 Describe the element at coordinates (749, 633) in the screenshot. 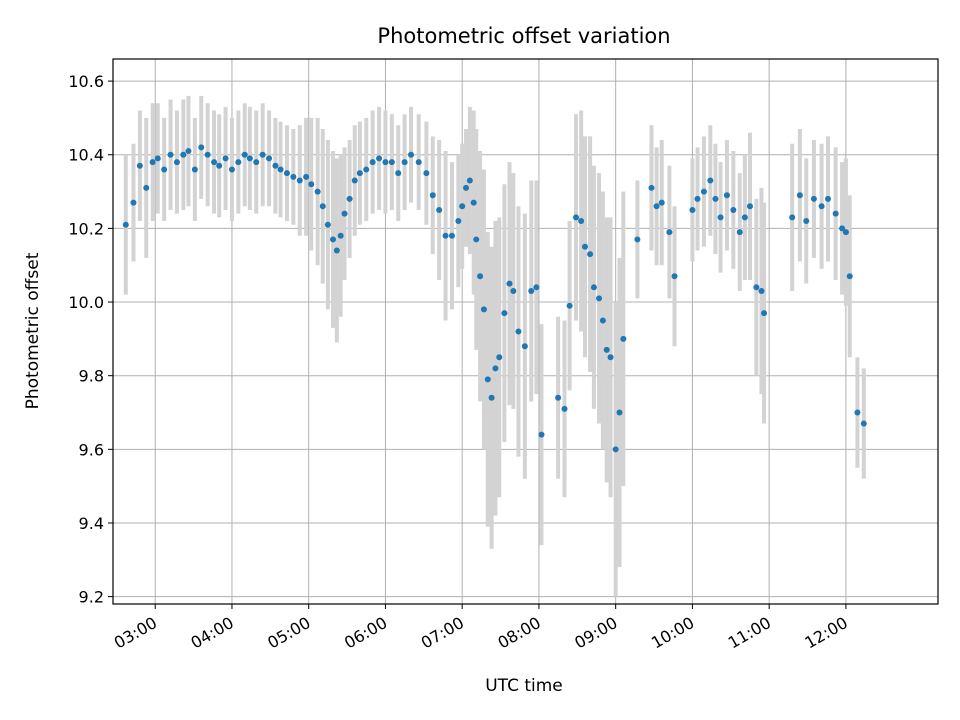

I see `x-tick-label: 11:00` at that location.